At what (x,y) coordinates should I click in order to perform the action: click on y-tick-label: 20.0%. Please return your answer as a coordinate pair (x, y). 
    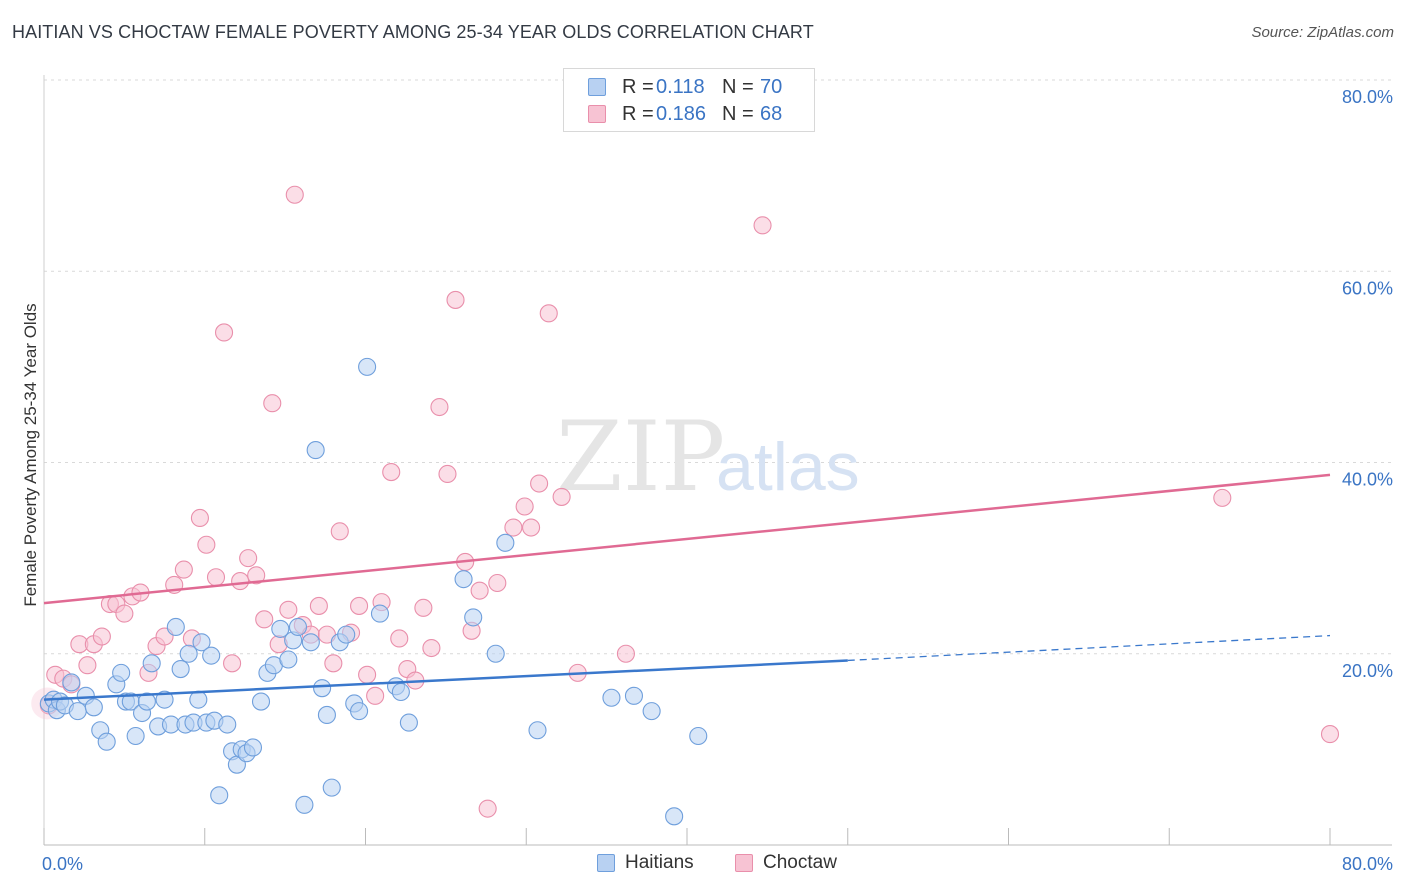
    Looking at the image, I should click on (1367, 671).